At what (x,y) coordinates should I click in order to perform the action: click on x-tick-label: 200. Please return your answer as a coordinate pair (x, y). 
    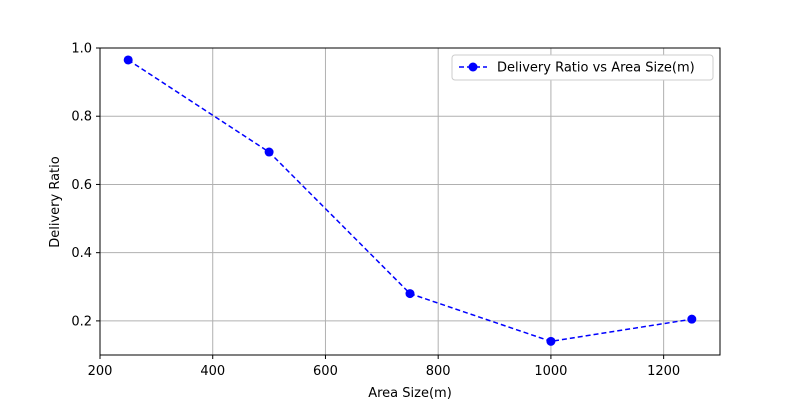
    Looking at the image, I should click on (100, 371).